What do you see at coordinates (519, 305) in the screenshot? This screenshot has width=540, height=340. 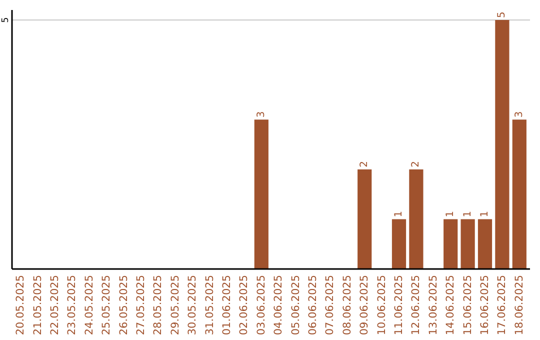 I see `x-tick-label: 18.06.2025` at bounding box center [519, 305].